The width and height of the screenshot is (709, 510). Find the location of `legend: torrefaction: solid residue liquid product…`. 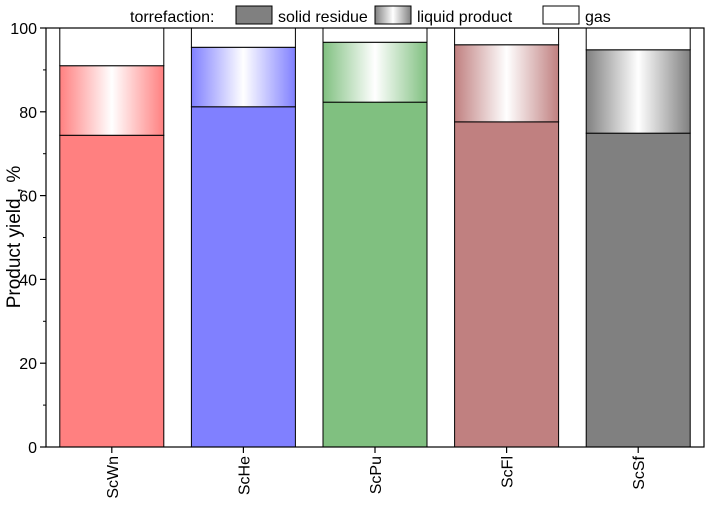

legend: torrefaction: solid residue liquid product… is located at coordinates (370, 15).